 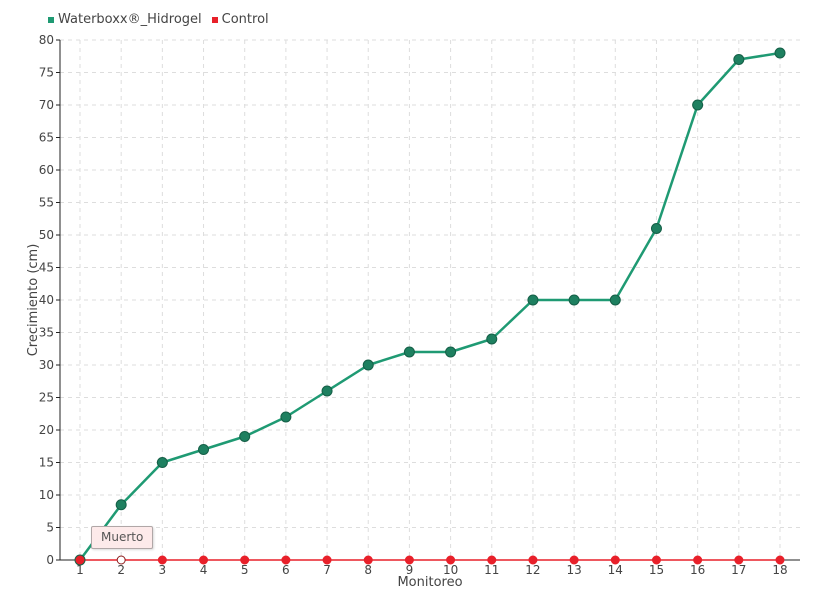 I want to click on legend-item-control: Control, so click(x=240, y=19).